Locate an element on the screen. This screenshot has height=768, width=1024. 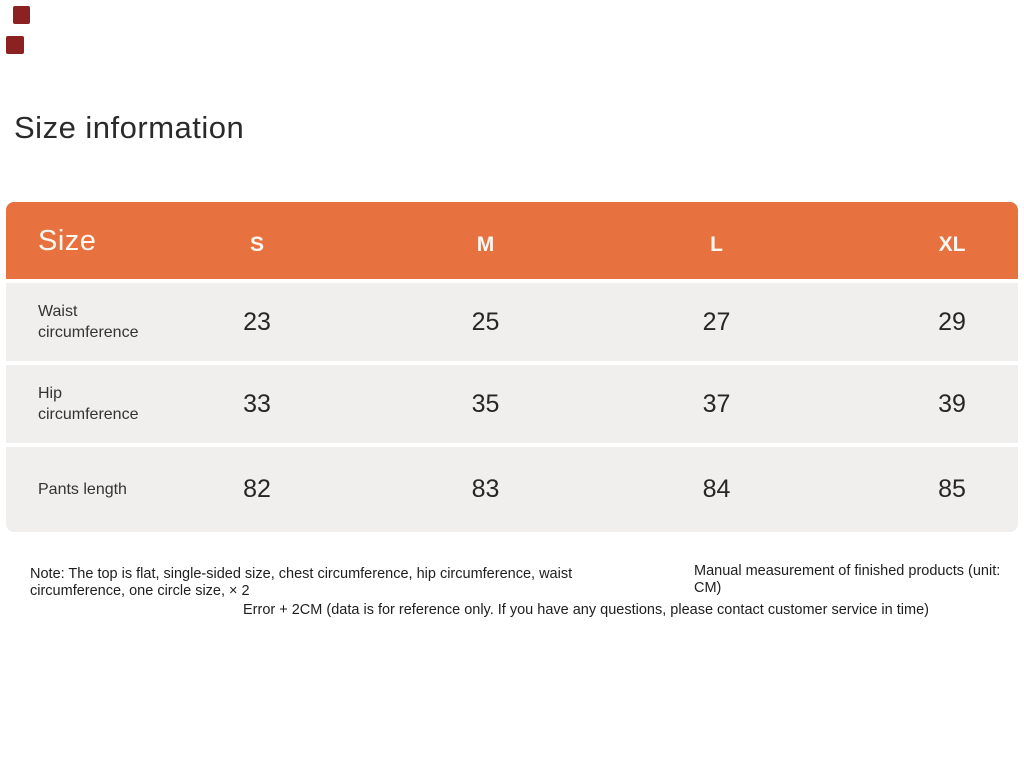
cell-hip-l: 37 is located at coordinates (716, 403).